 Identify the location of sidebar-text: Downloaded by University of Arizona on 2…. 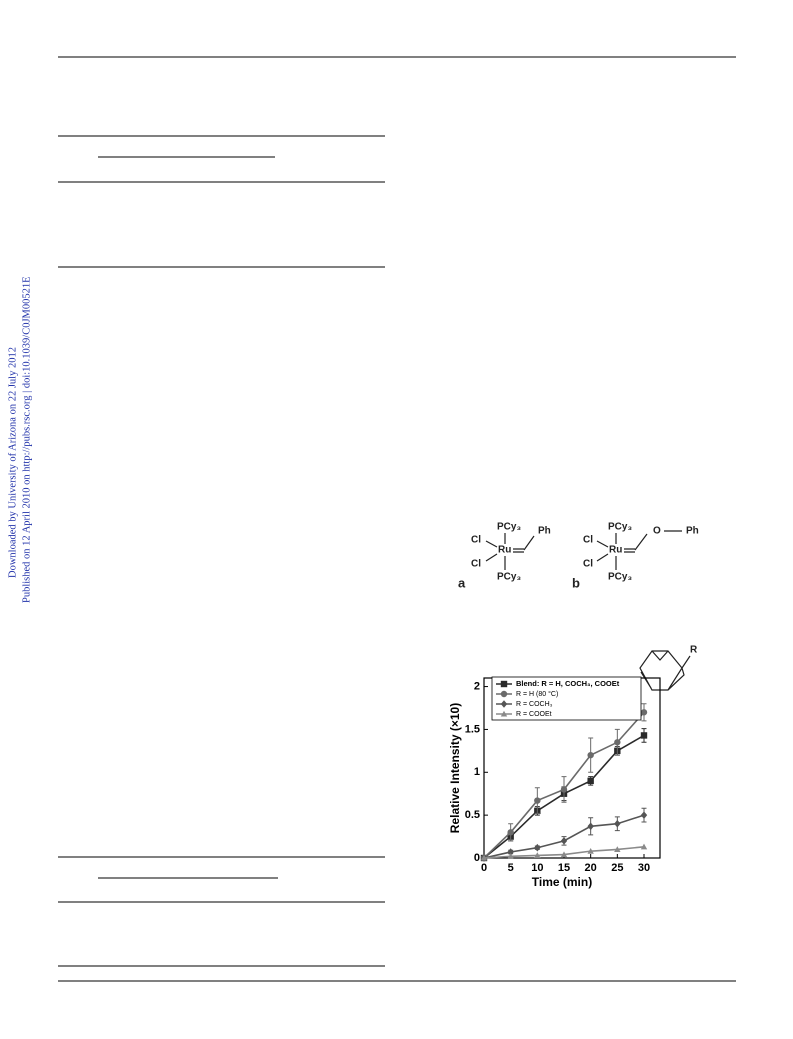
(12, 462).